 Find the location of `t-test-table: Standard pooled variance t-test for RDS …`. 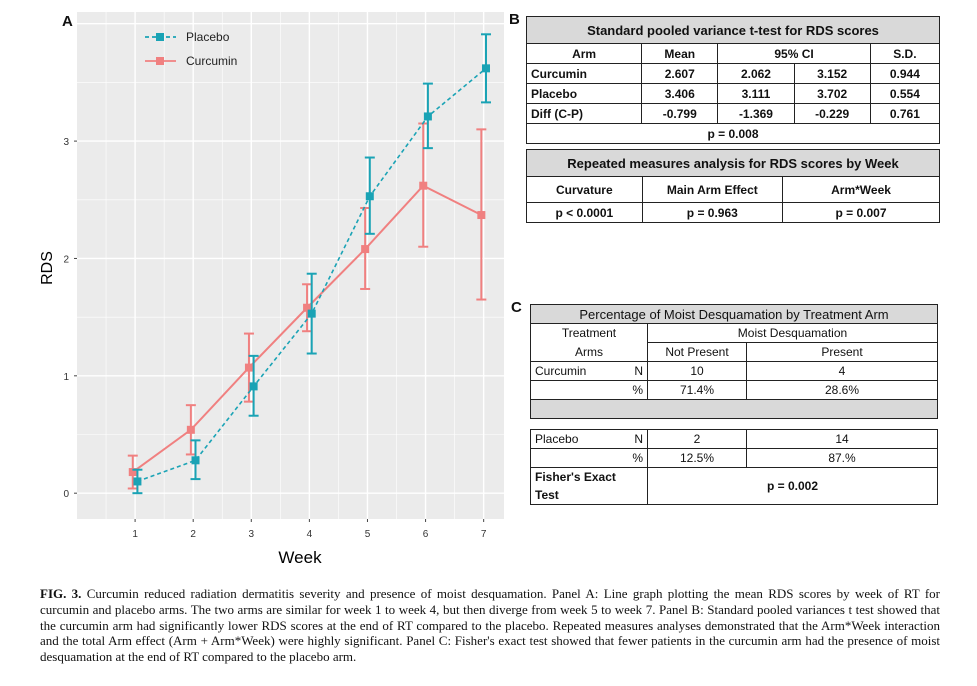

t-test-table: Standard pooled variance t-test for RDS … is located at coordinates (733, 80).